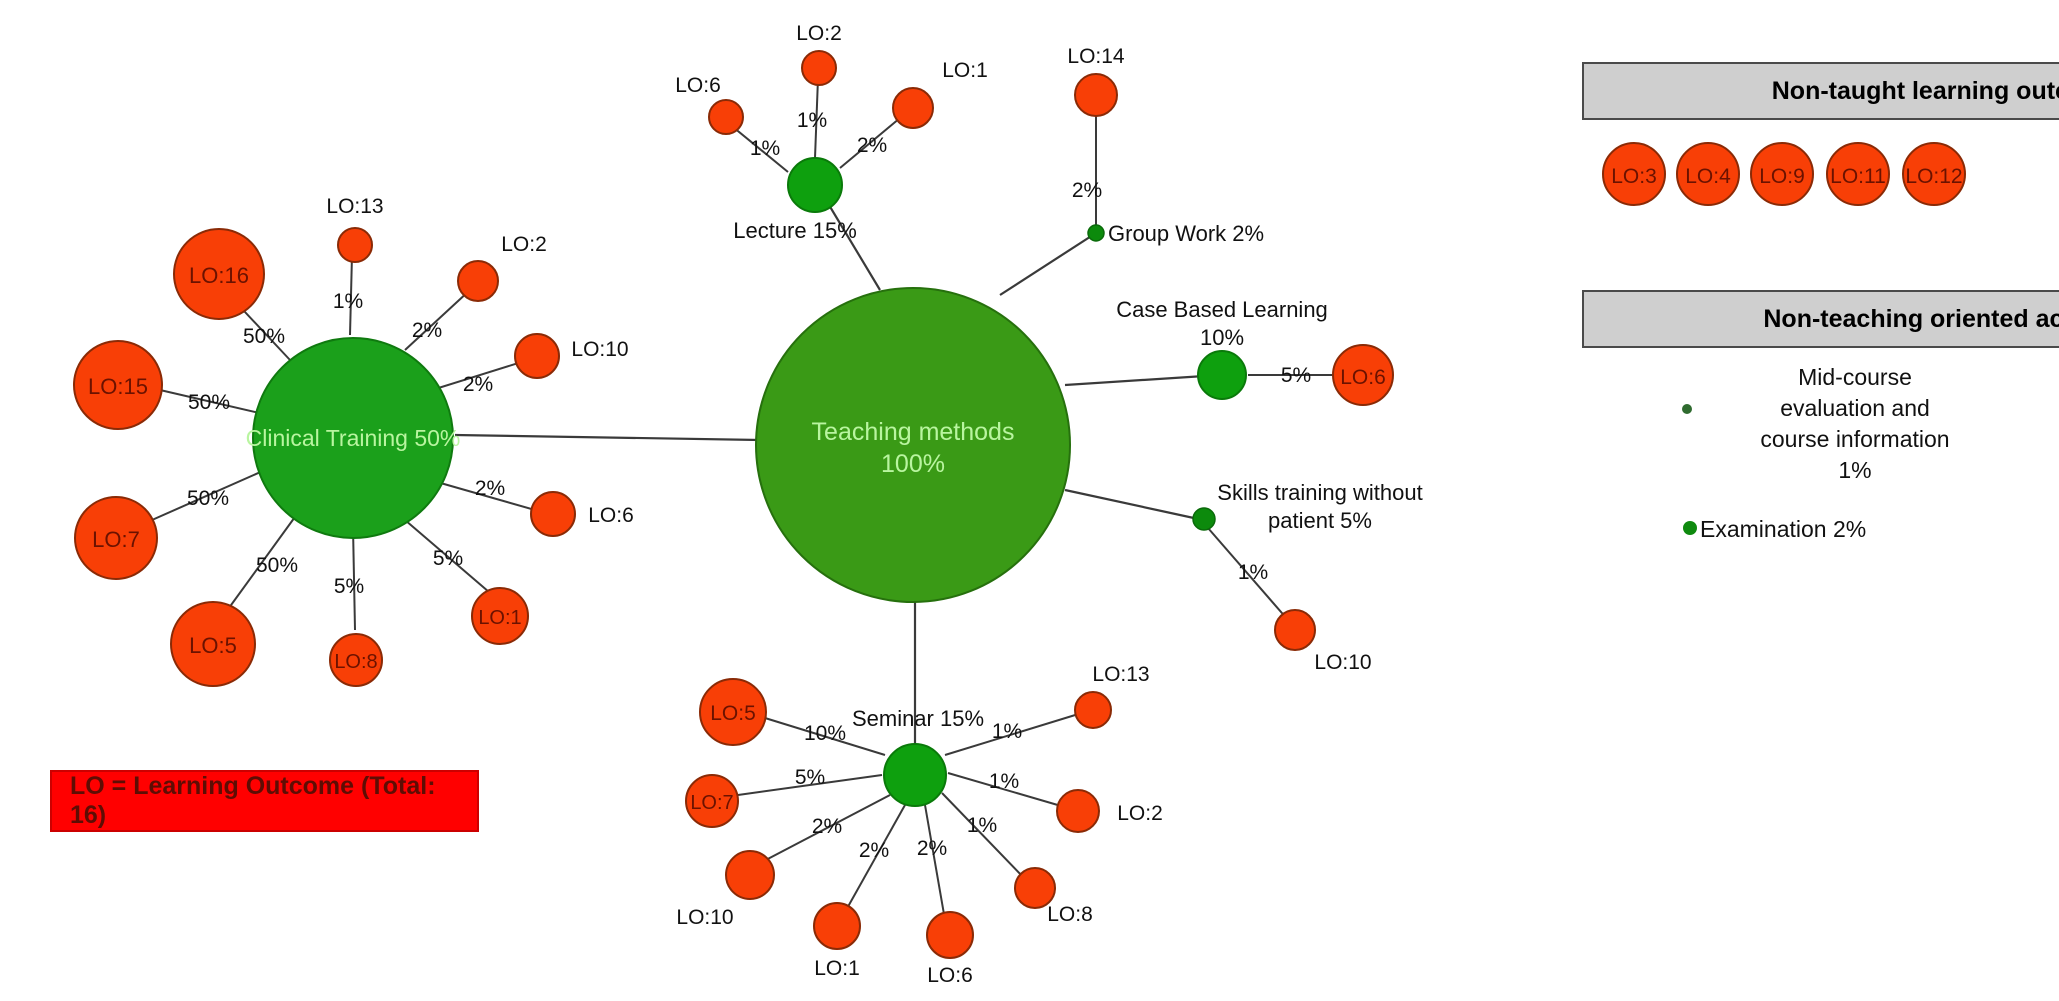 Image resolution: width=2059 pixels, height=1001 pixels. I want to click on node-clinical-training, so click(353, 438).